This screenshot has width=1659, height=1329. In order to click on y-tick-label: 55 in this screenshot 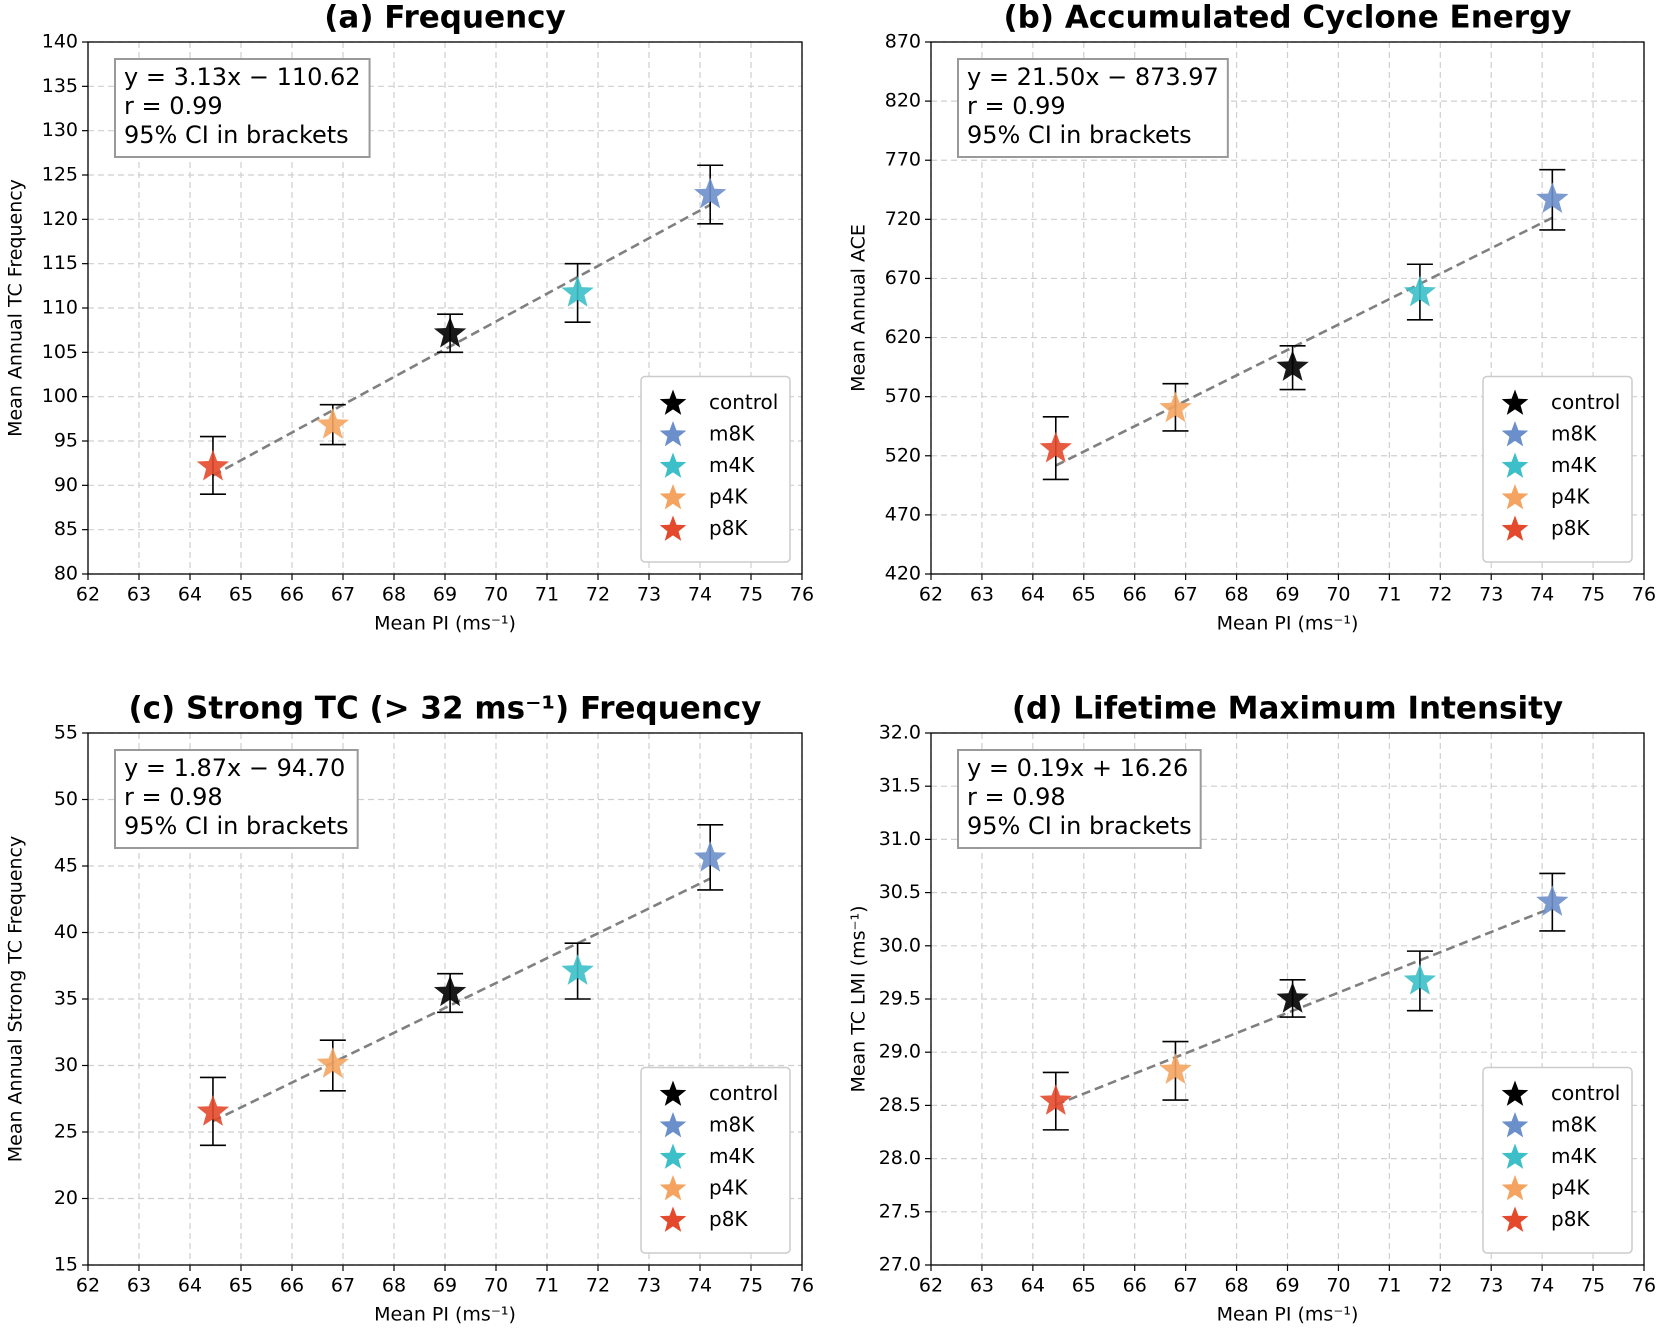, I will do `click(66, 733)`.